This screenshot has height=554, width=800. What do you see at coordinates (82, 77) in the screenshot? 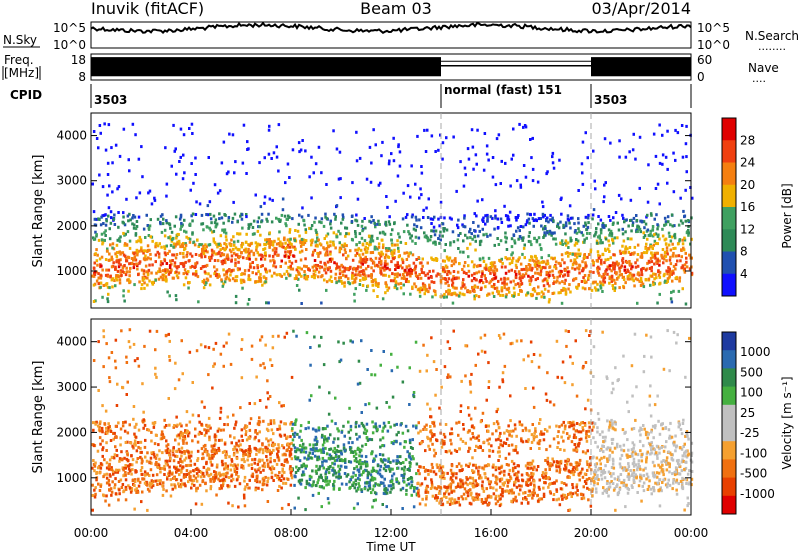
I see `freq-tick-left-bottom: 8` at bounding box center [82, 77].